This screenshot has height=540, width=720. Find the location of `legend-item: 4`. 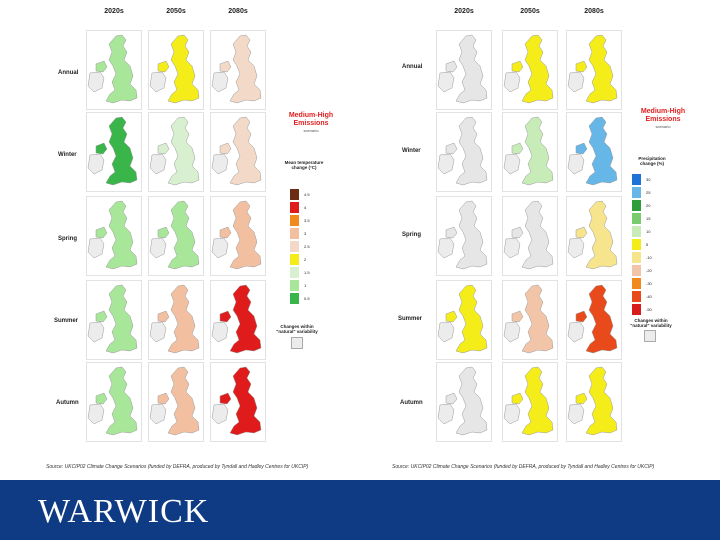

legend-item: 4 is located at coordinates (315, 208).